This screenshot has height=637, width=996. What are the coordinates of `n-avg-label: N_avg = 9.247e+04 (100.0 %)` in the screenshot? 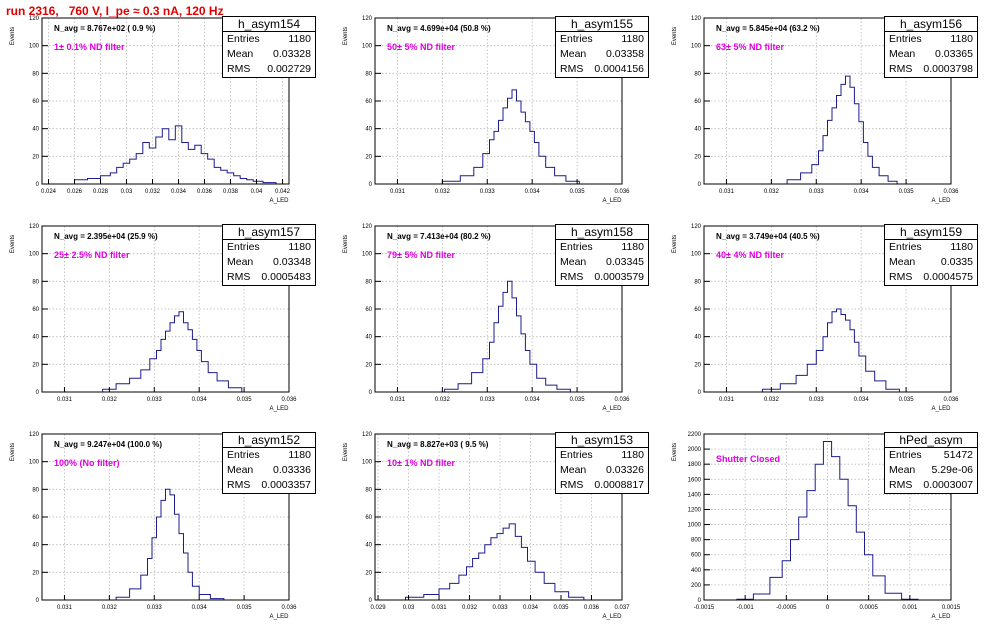 It's located at (108, 444).